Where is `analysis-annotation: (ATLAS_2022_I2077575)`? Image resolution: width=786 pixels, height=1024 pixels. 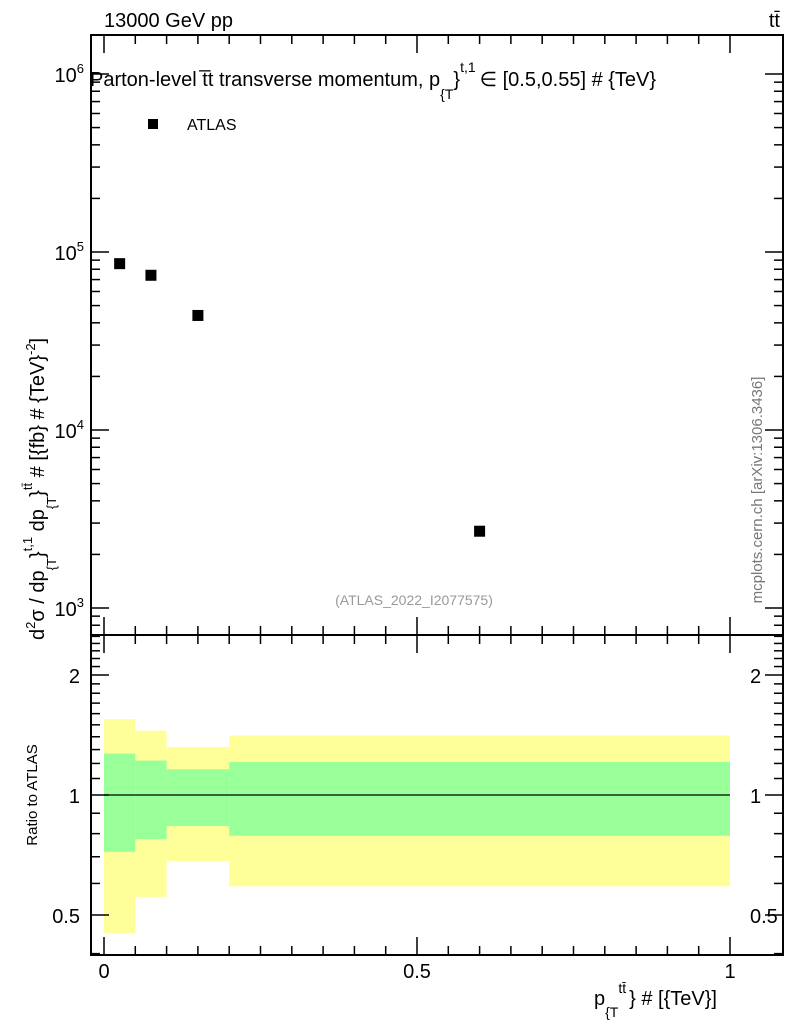 analysis-annotation: (ATLAS_2022_I2077575) is located at coordinates (414, 600).